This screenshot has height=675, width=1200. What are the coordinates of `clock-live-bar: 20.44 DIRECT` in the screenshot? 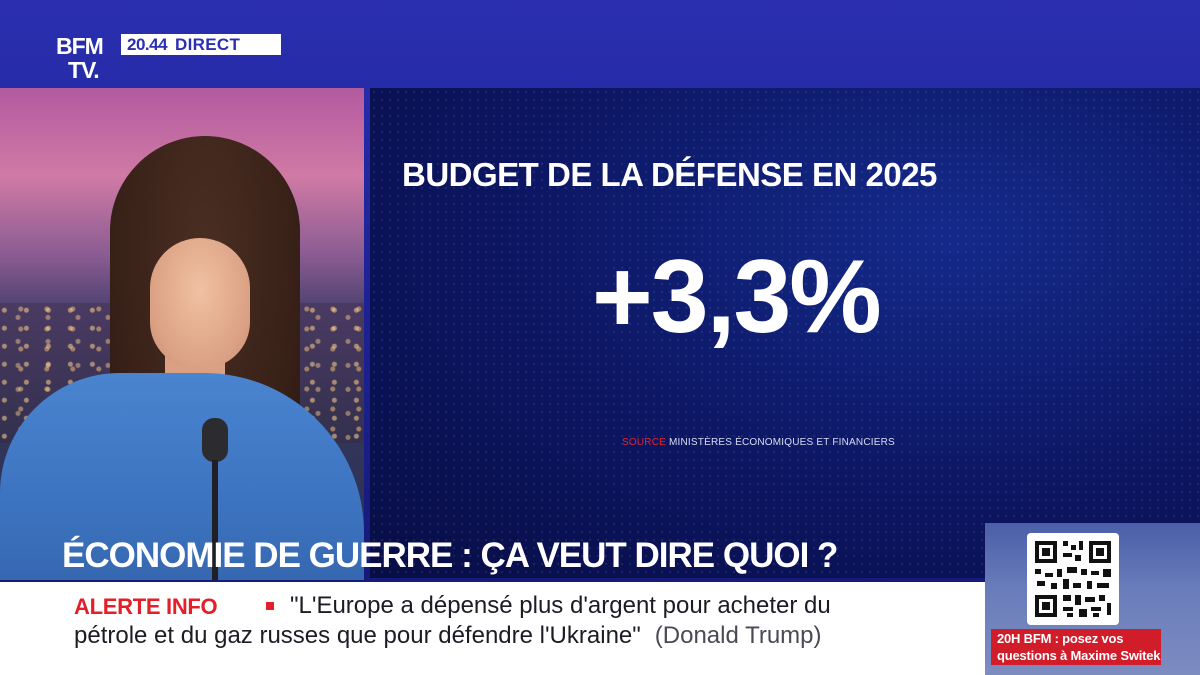 It's located at (201, 44).